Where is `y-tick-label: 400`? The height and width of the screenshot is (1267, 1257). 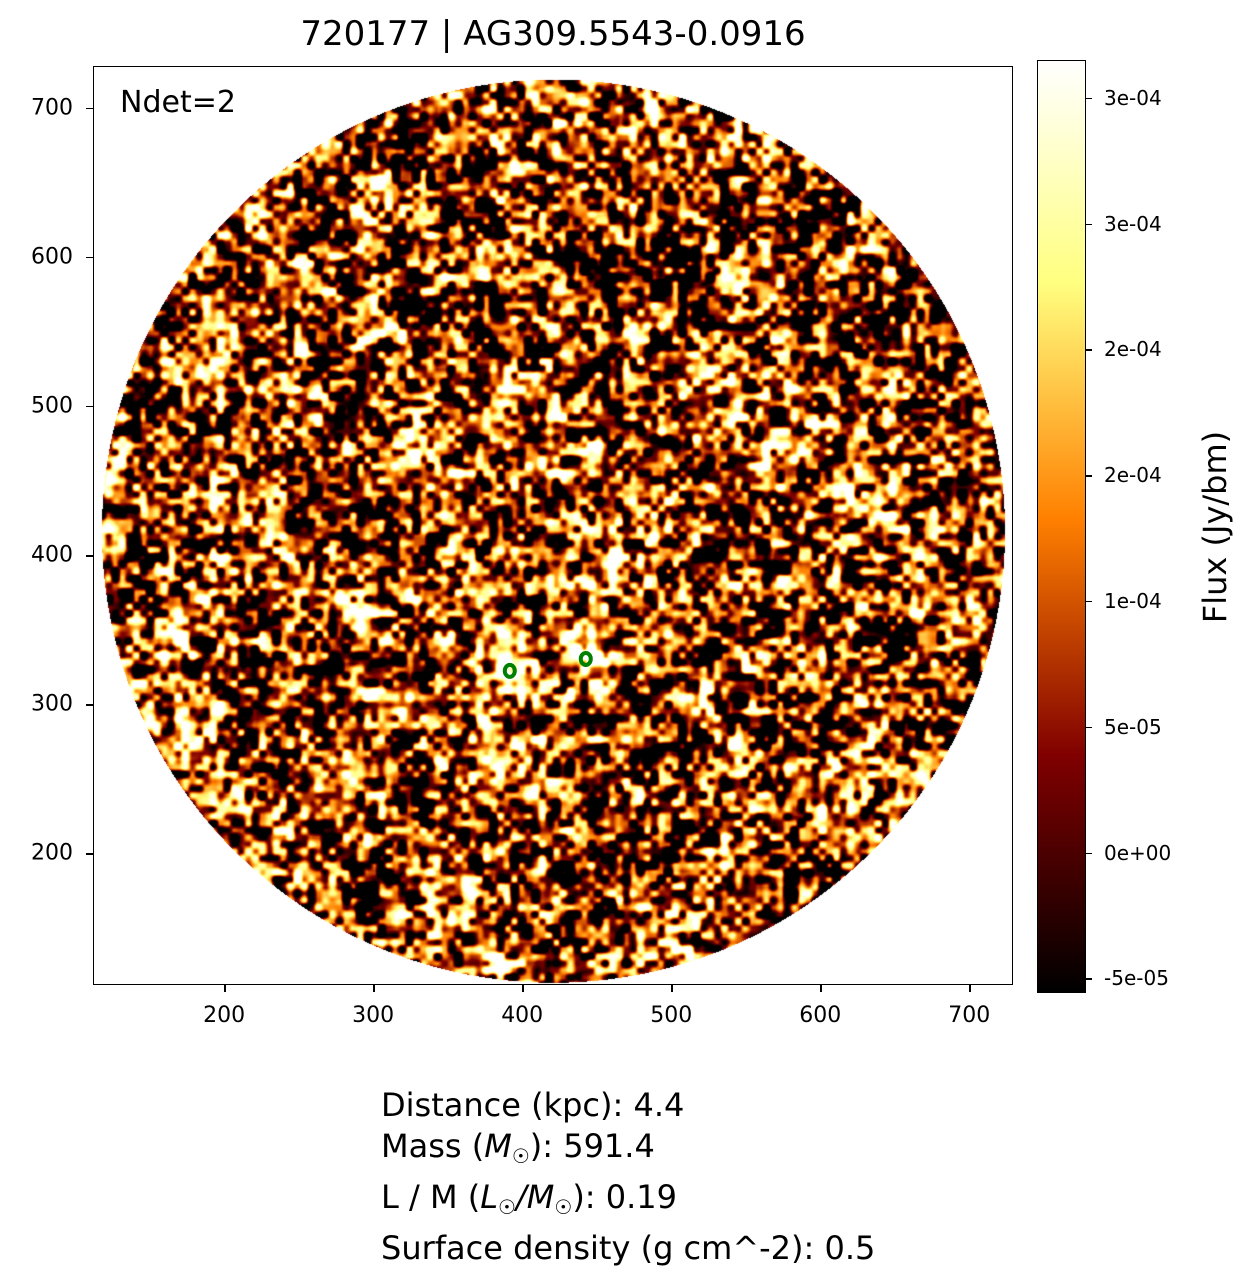
y-tick-label: 400 is located at coordinates (52, 555).